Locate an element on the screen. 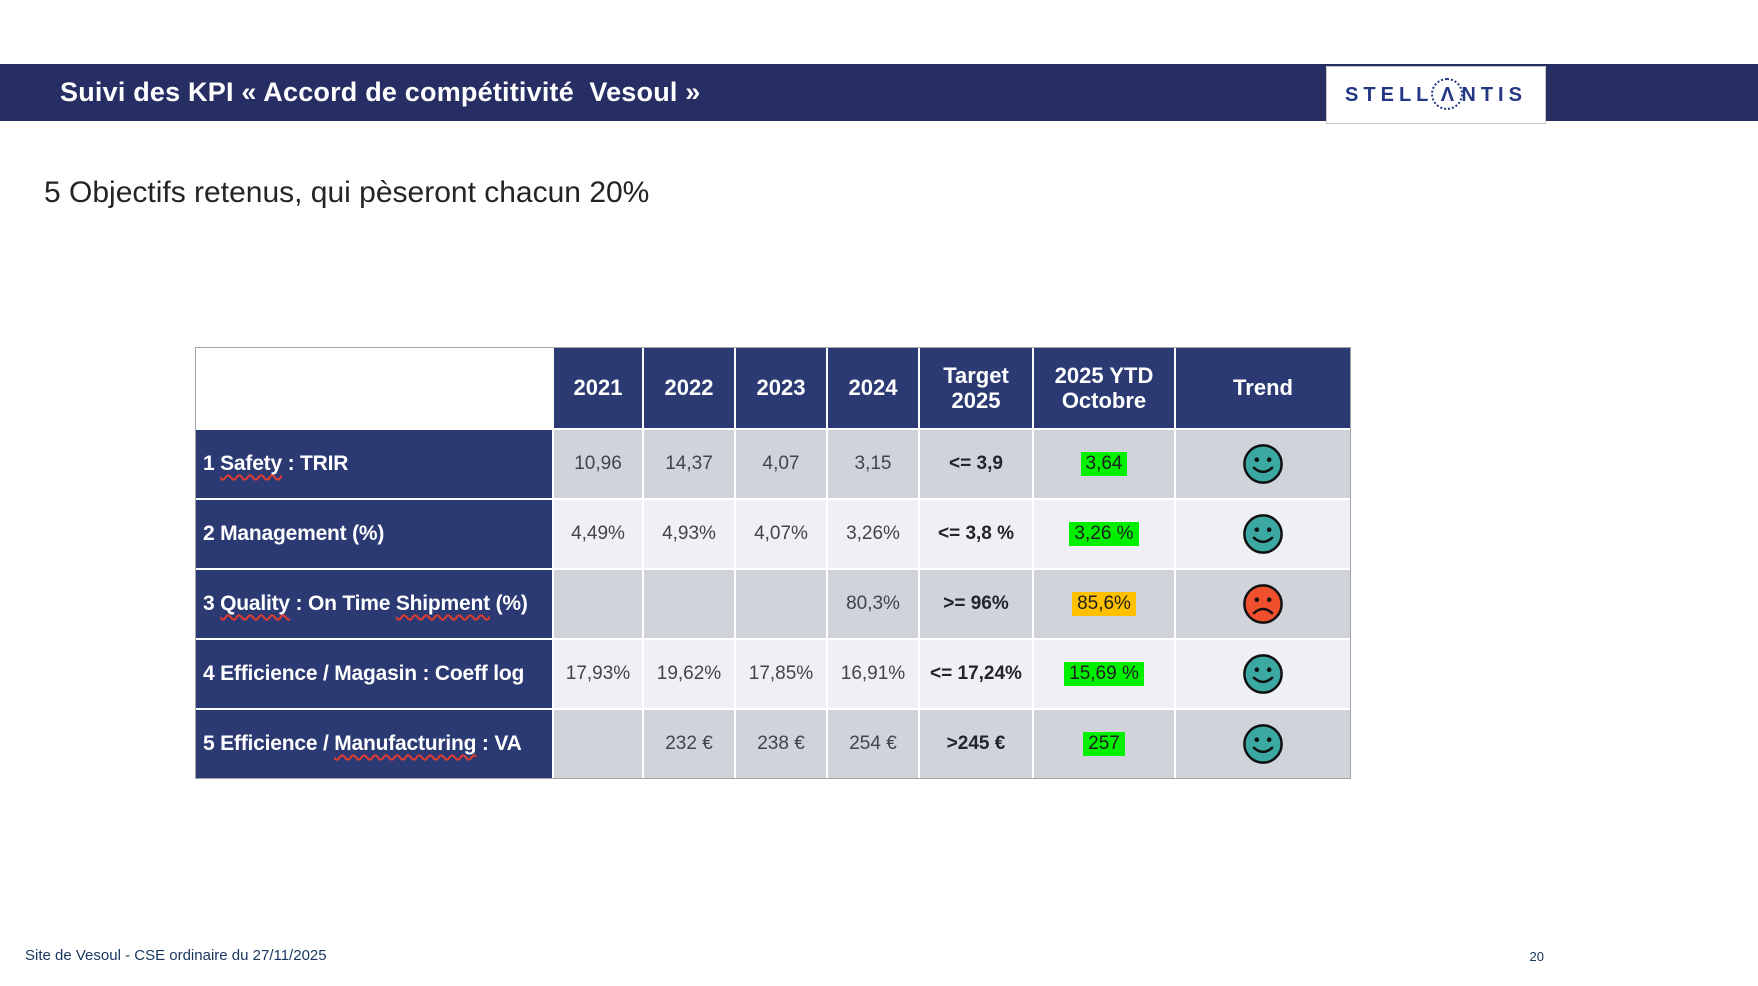  column-header-2025-ytd: 2025 YTD Octobre is located at coordinates (1104, 388).